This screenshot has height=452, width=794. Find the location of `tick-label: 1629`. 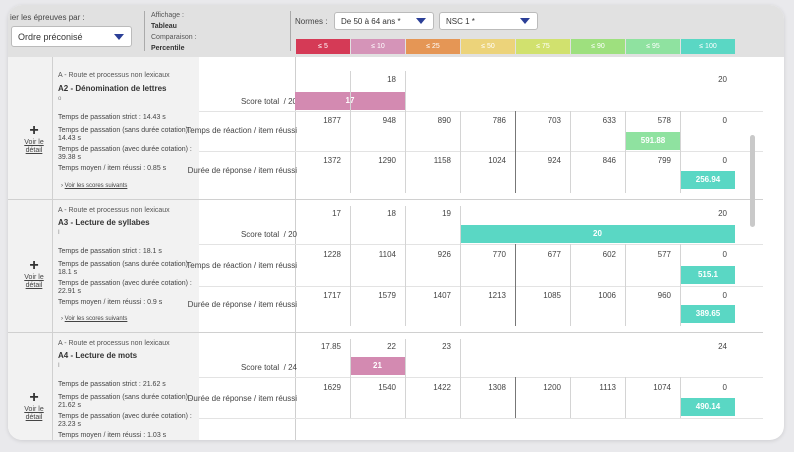

tick-label: 1629 is located at coordinates (332, 387).